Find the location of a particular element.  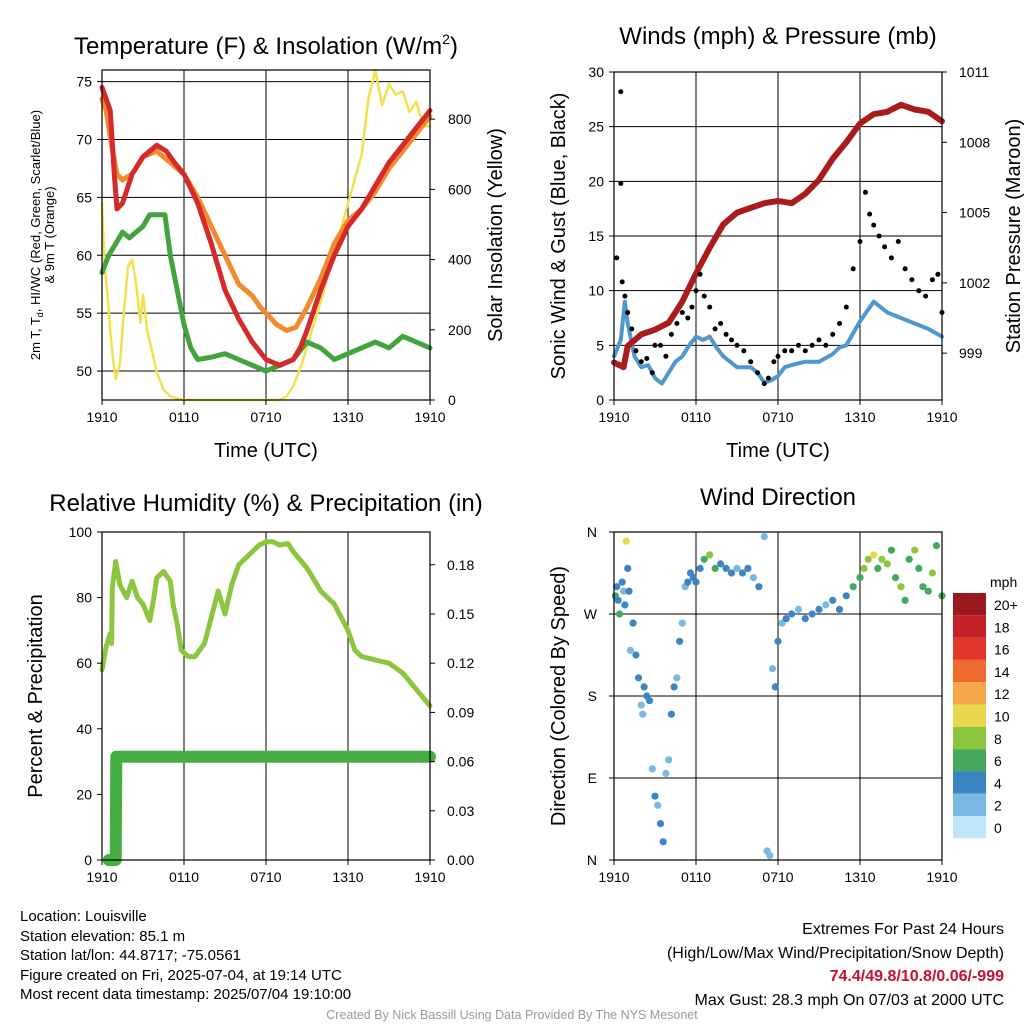

legend-label: 4 is located at coordinates (998, 783).